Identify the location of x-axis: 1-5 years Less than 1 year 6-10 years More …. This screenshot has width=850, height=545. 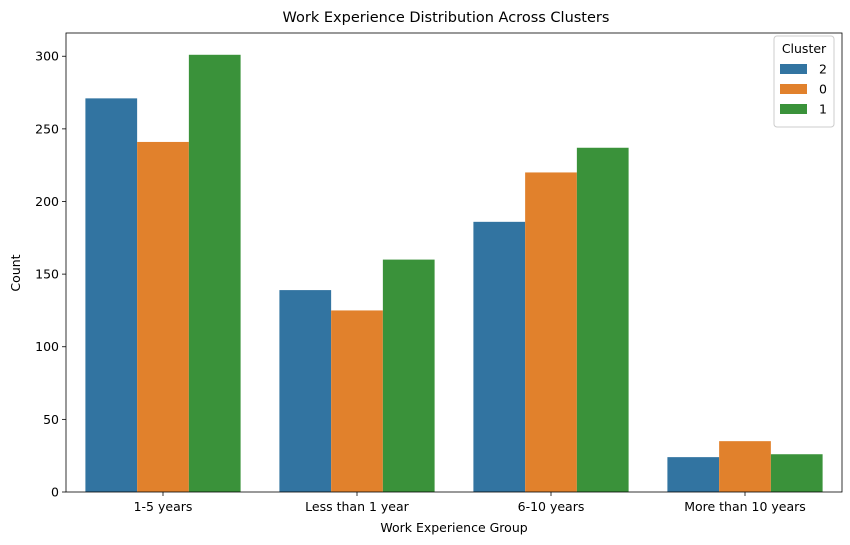
(470, 503).